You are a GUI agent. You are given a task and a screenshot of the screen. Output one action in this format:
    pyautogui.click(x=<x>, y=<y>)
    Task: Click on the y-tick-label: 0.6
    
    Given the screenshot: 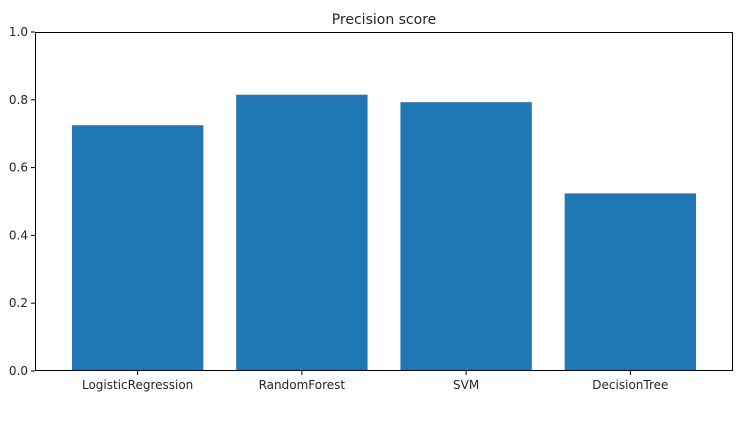 What is the action you would take?
    pyautogui.click(x=18, y=168)
    